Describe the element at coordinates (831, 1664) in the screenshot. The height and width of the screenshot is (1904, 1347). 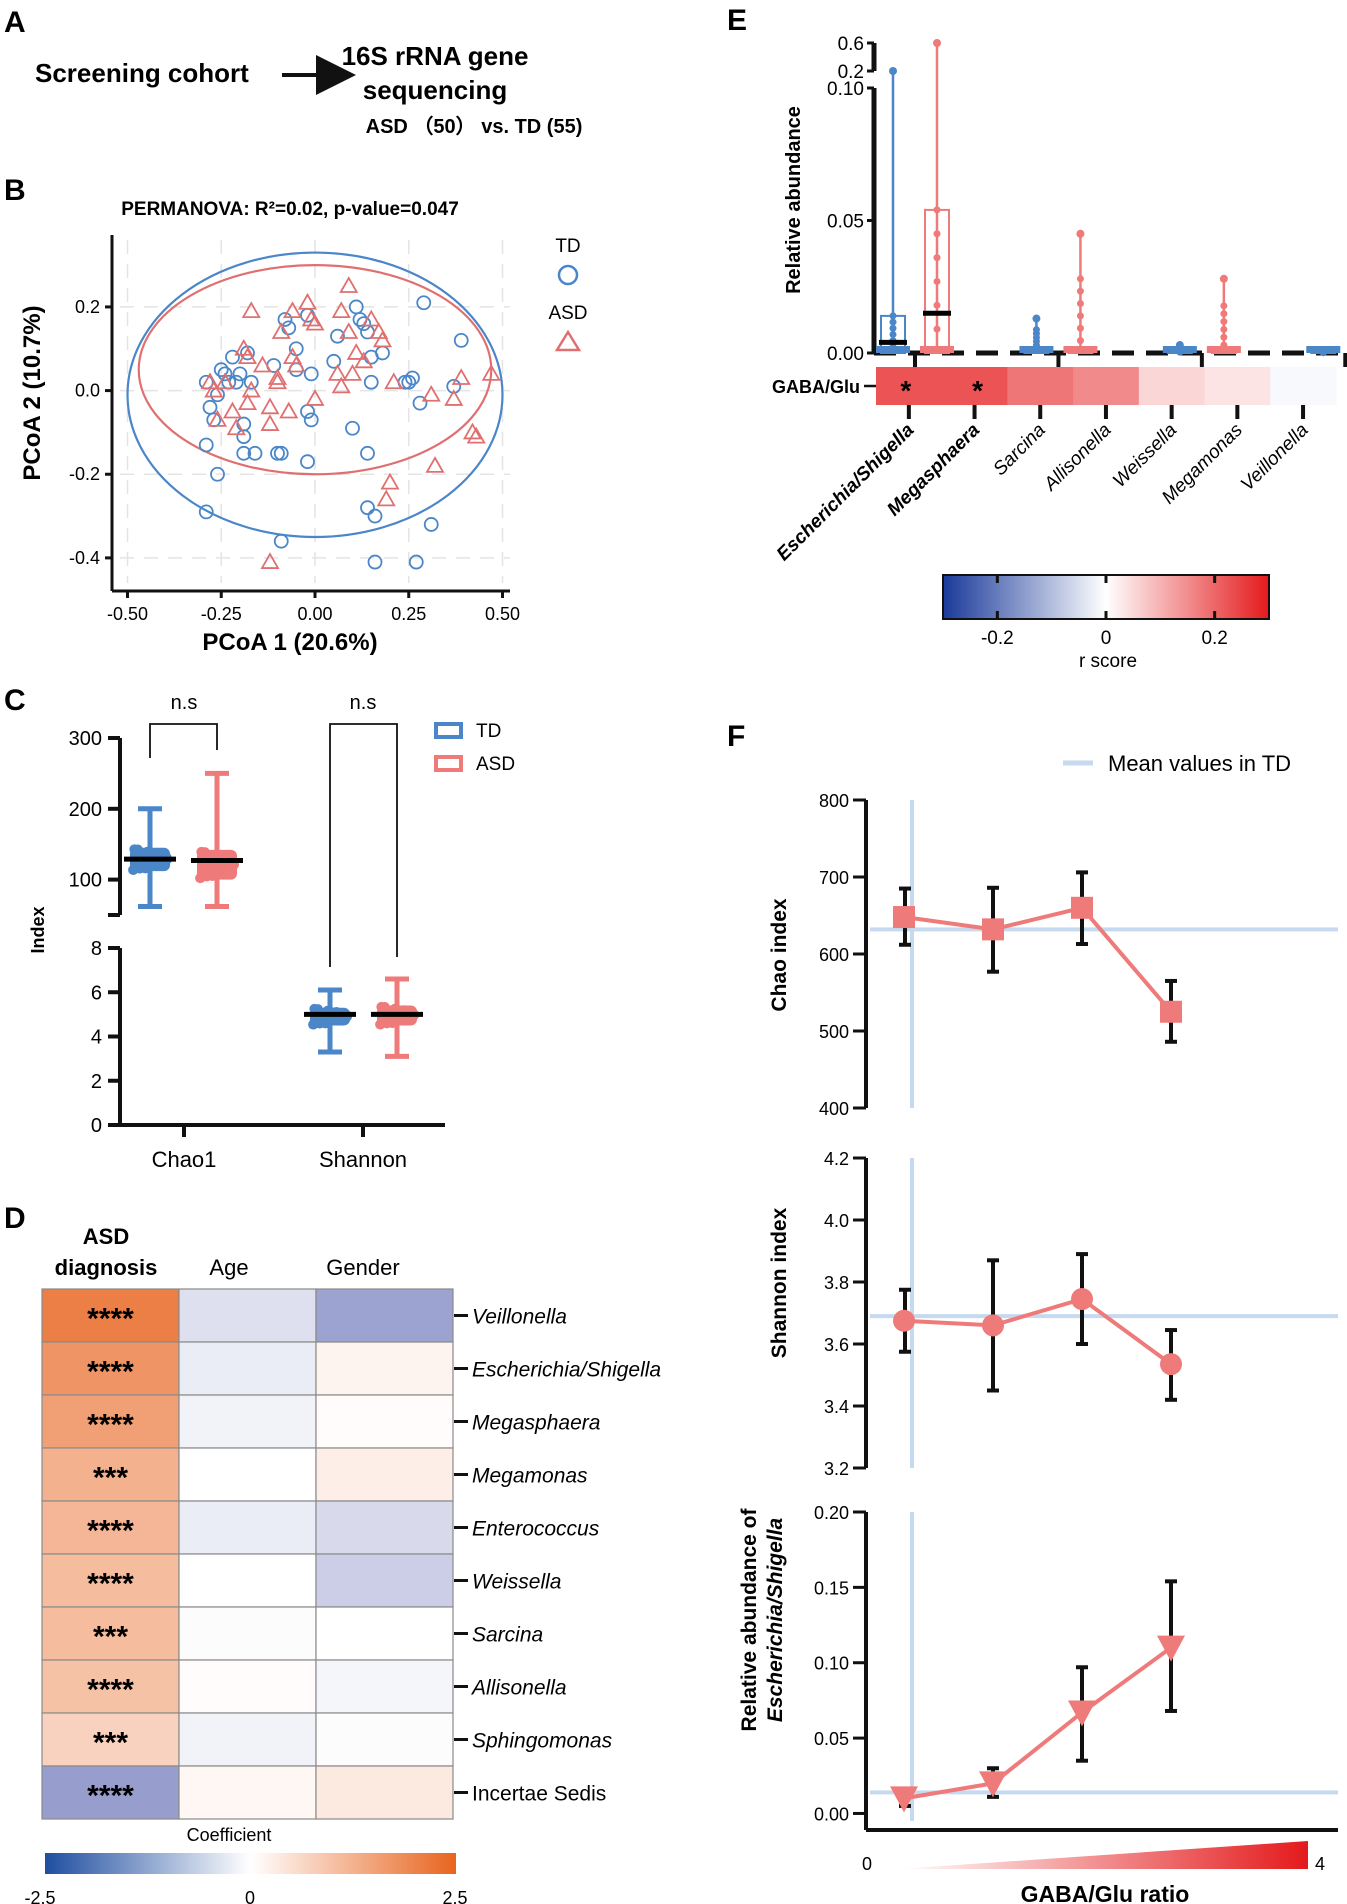
I see `y-tick-label: 0.10` at that location.